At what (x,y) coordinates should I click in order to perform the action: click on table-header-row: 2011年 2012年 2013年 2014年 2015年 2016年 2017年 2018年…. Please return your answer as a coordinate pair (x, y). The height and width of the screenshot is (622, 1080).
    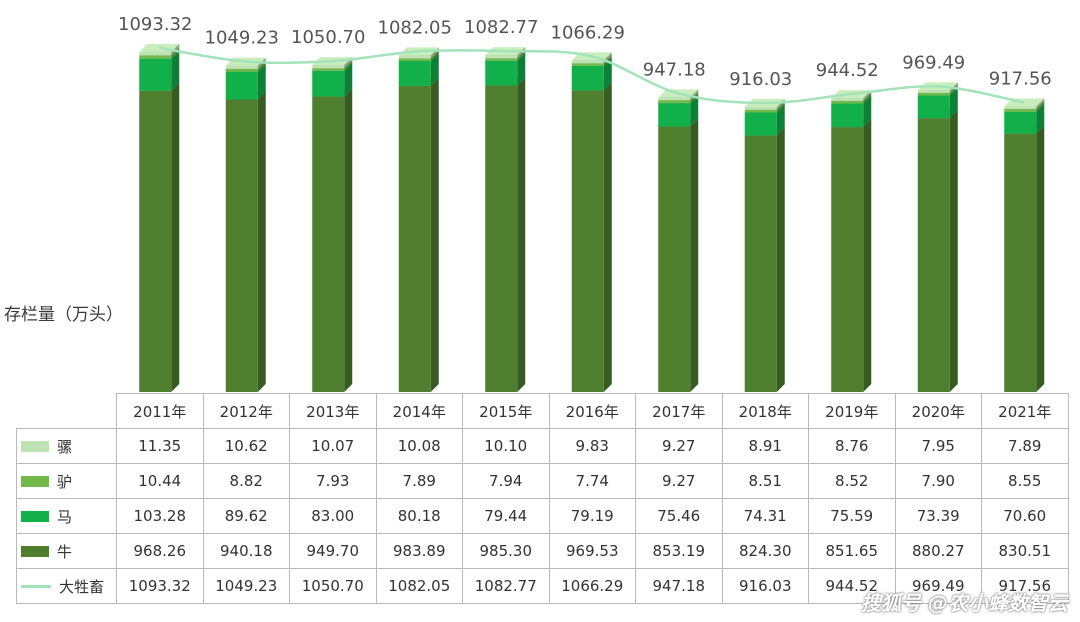
    Looking at the image, I should click on (542, 411).